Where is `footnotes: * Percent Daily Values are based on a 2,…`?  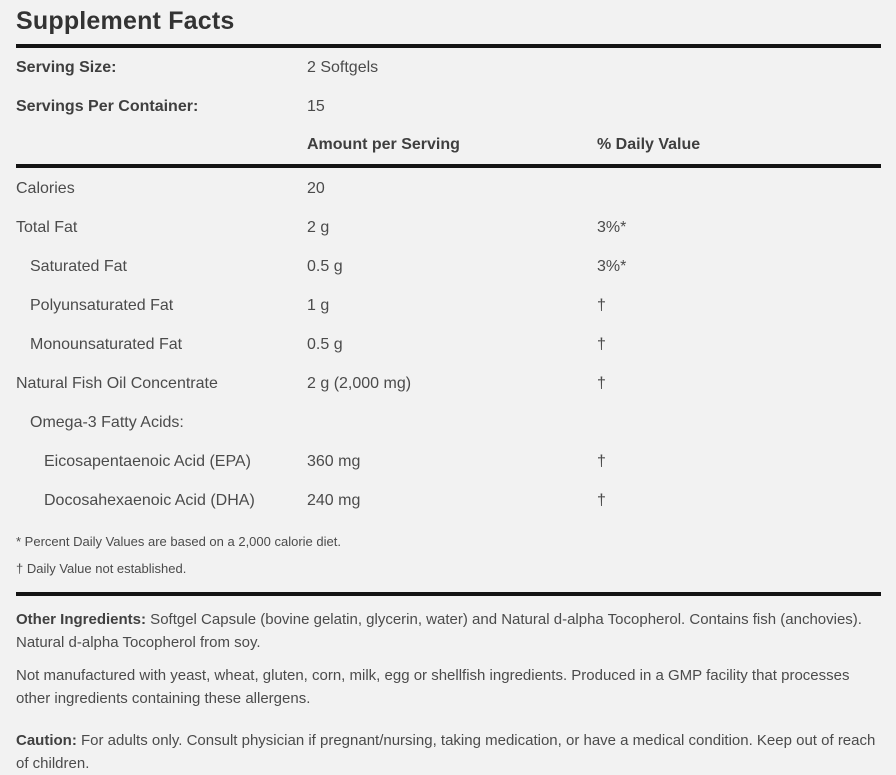
footnotes: * Percent Daily Values are based on a 2,… is located at coordinates (448, 558).